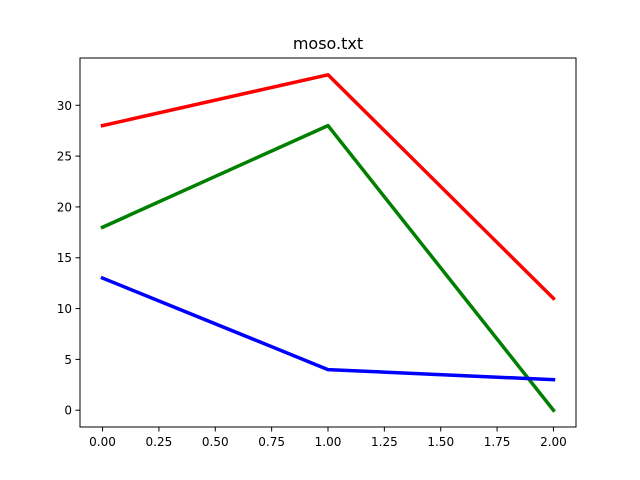 The image size is (640, 480). Describe the element at coordinates (68, 360) in the screenshot. I see `y-tick-label: 5` at that location.